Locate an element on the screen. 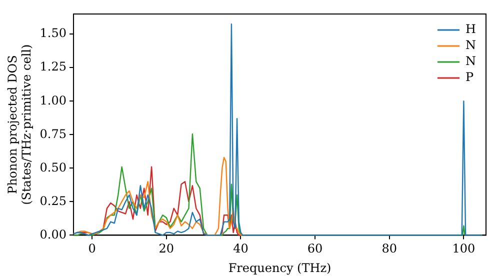 Image resolution: width=500 pixels, height=280 pixels. y-tick-label: 1.00 is located at coordinates (53, 100).